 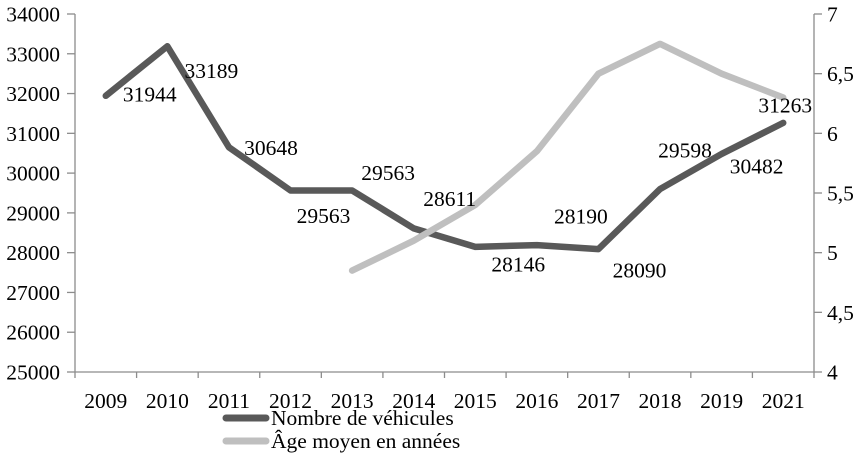 What do you see at coordinates (167, 401) in the screenshot?
I see `x-axis-category-label: 2010` at bounding box center [167, 401].